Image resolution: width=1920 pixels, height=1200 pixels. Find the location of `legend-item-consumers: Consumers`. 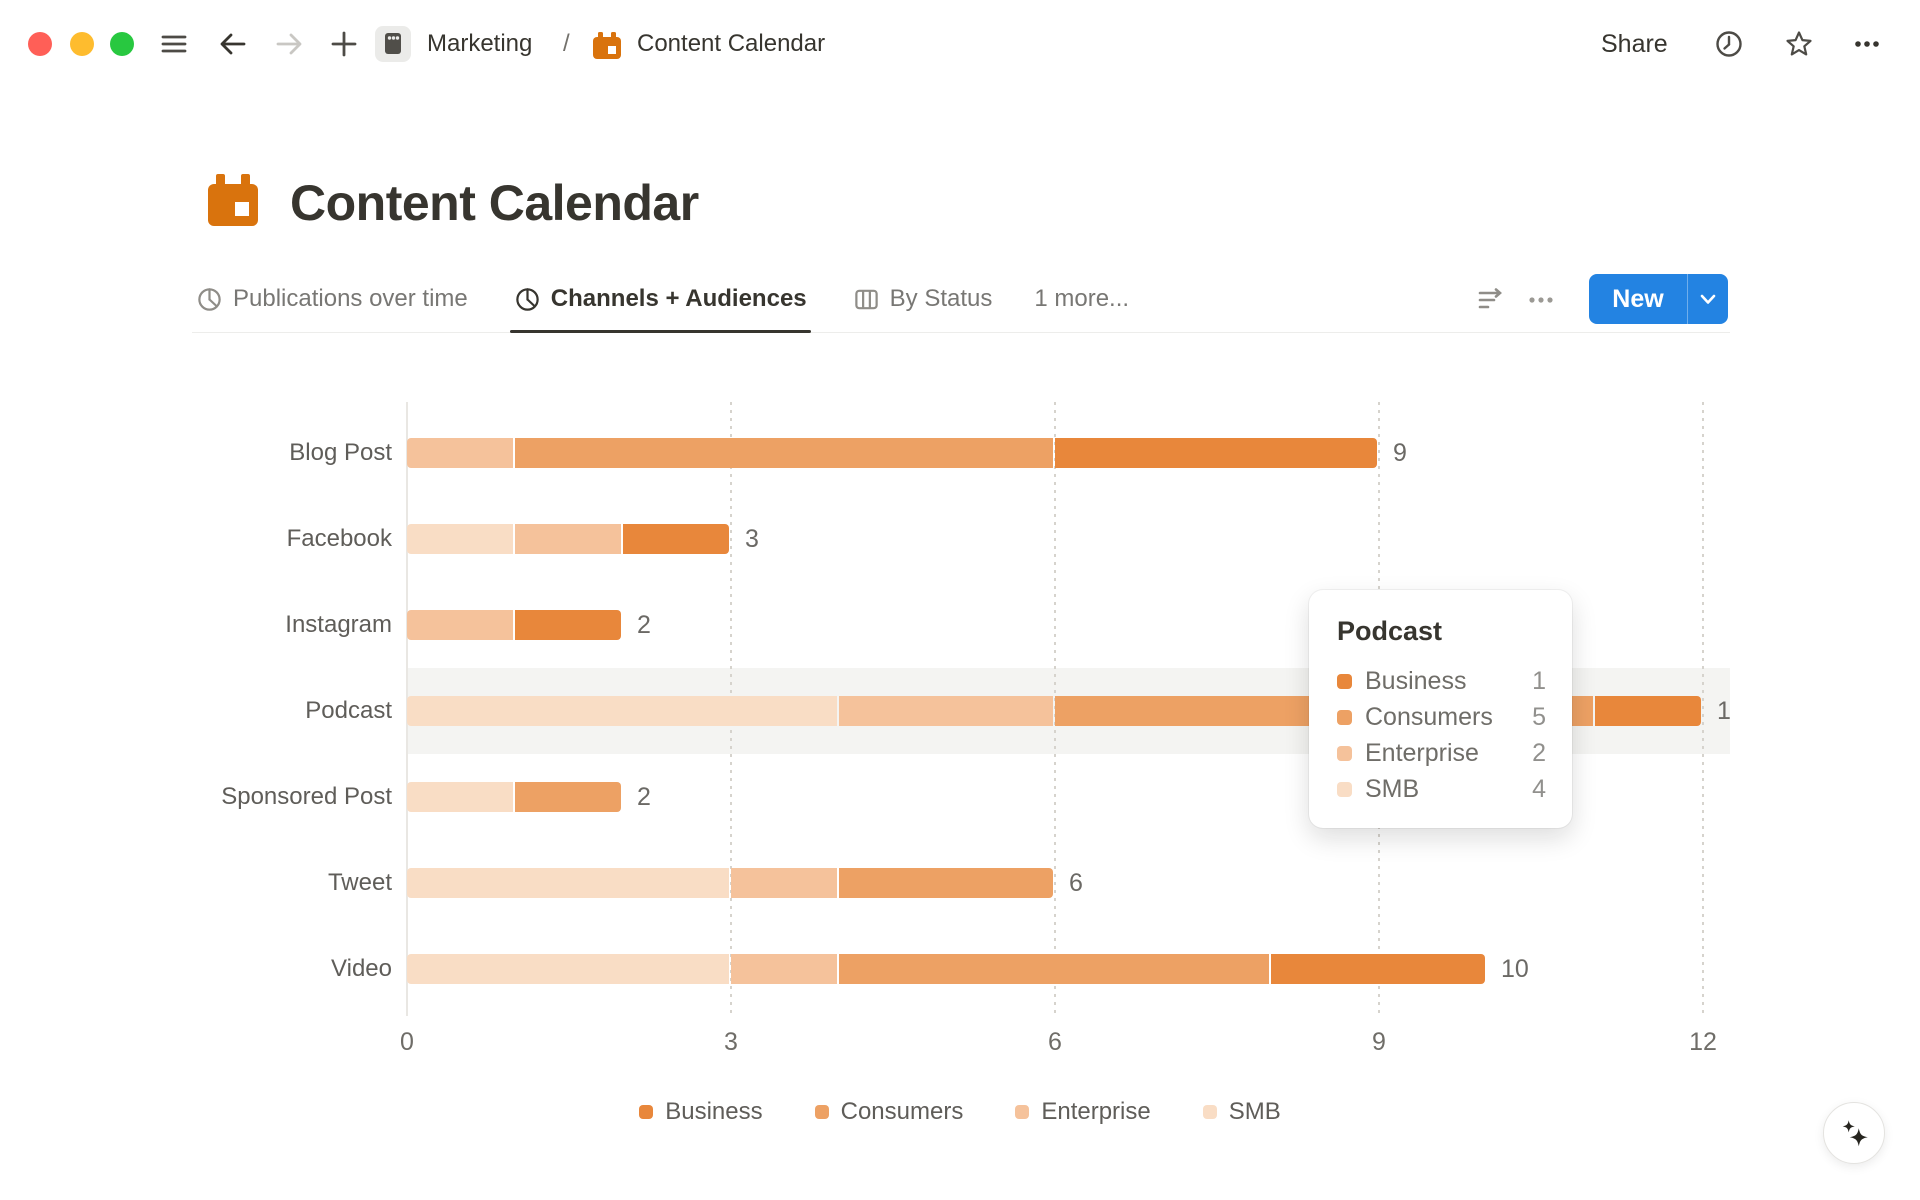

legend-item-consumers: Consumers is located at coordinates (889, 1112).